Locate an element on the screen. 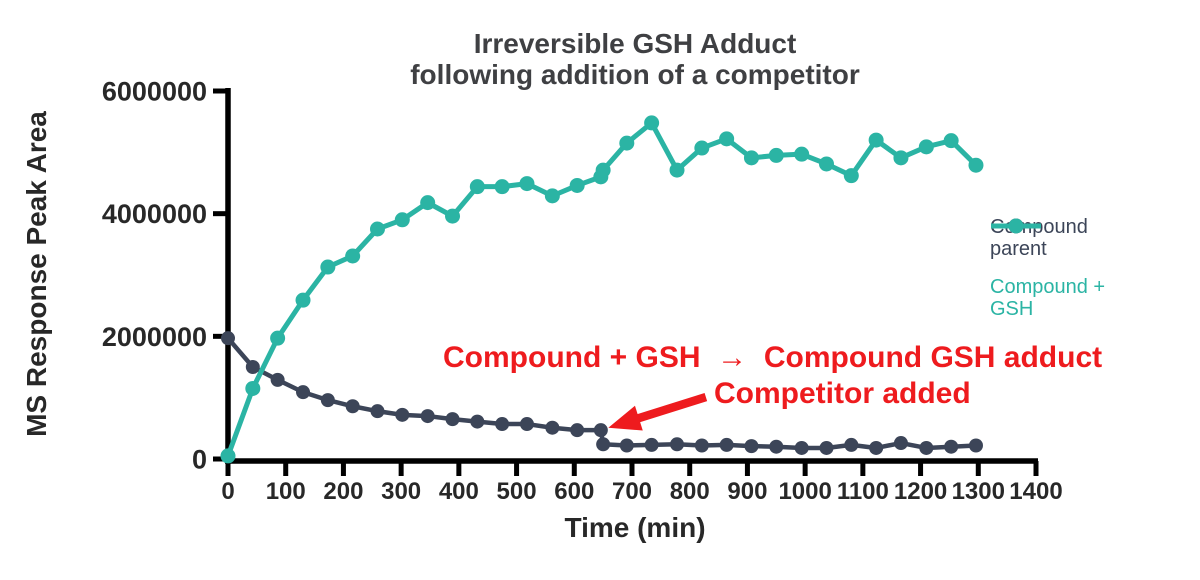 This screenshot has width=1200, height=580. chart-title-line1: Irreversible GSH Adduct is located at coordinates (635, 43).